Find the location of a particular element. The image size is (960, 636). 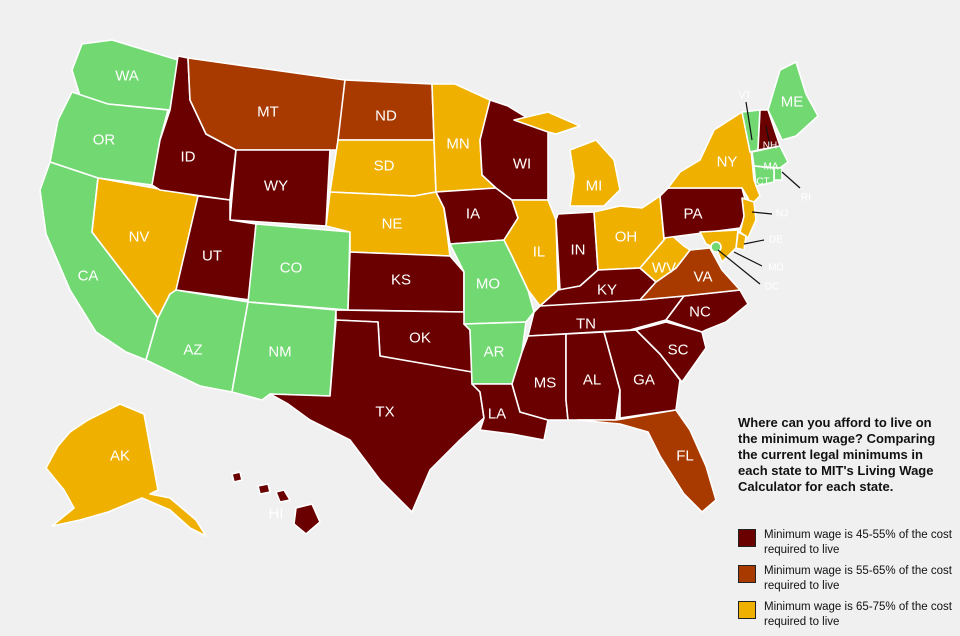

label-MN: MN is located at coordinates (457, 144).